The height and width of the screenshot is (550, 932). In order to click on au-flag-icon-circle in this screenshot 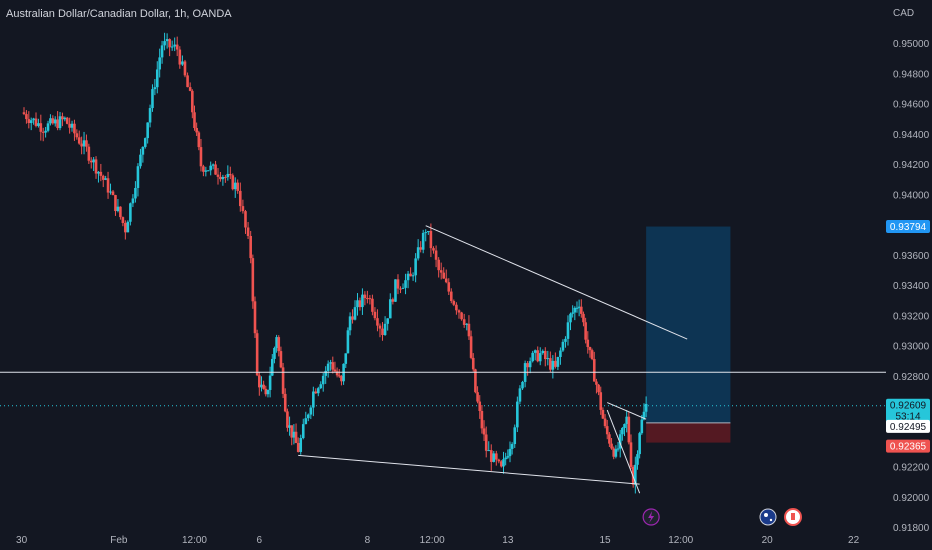, I will do `click(768, 517)`.